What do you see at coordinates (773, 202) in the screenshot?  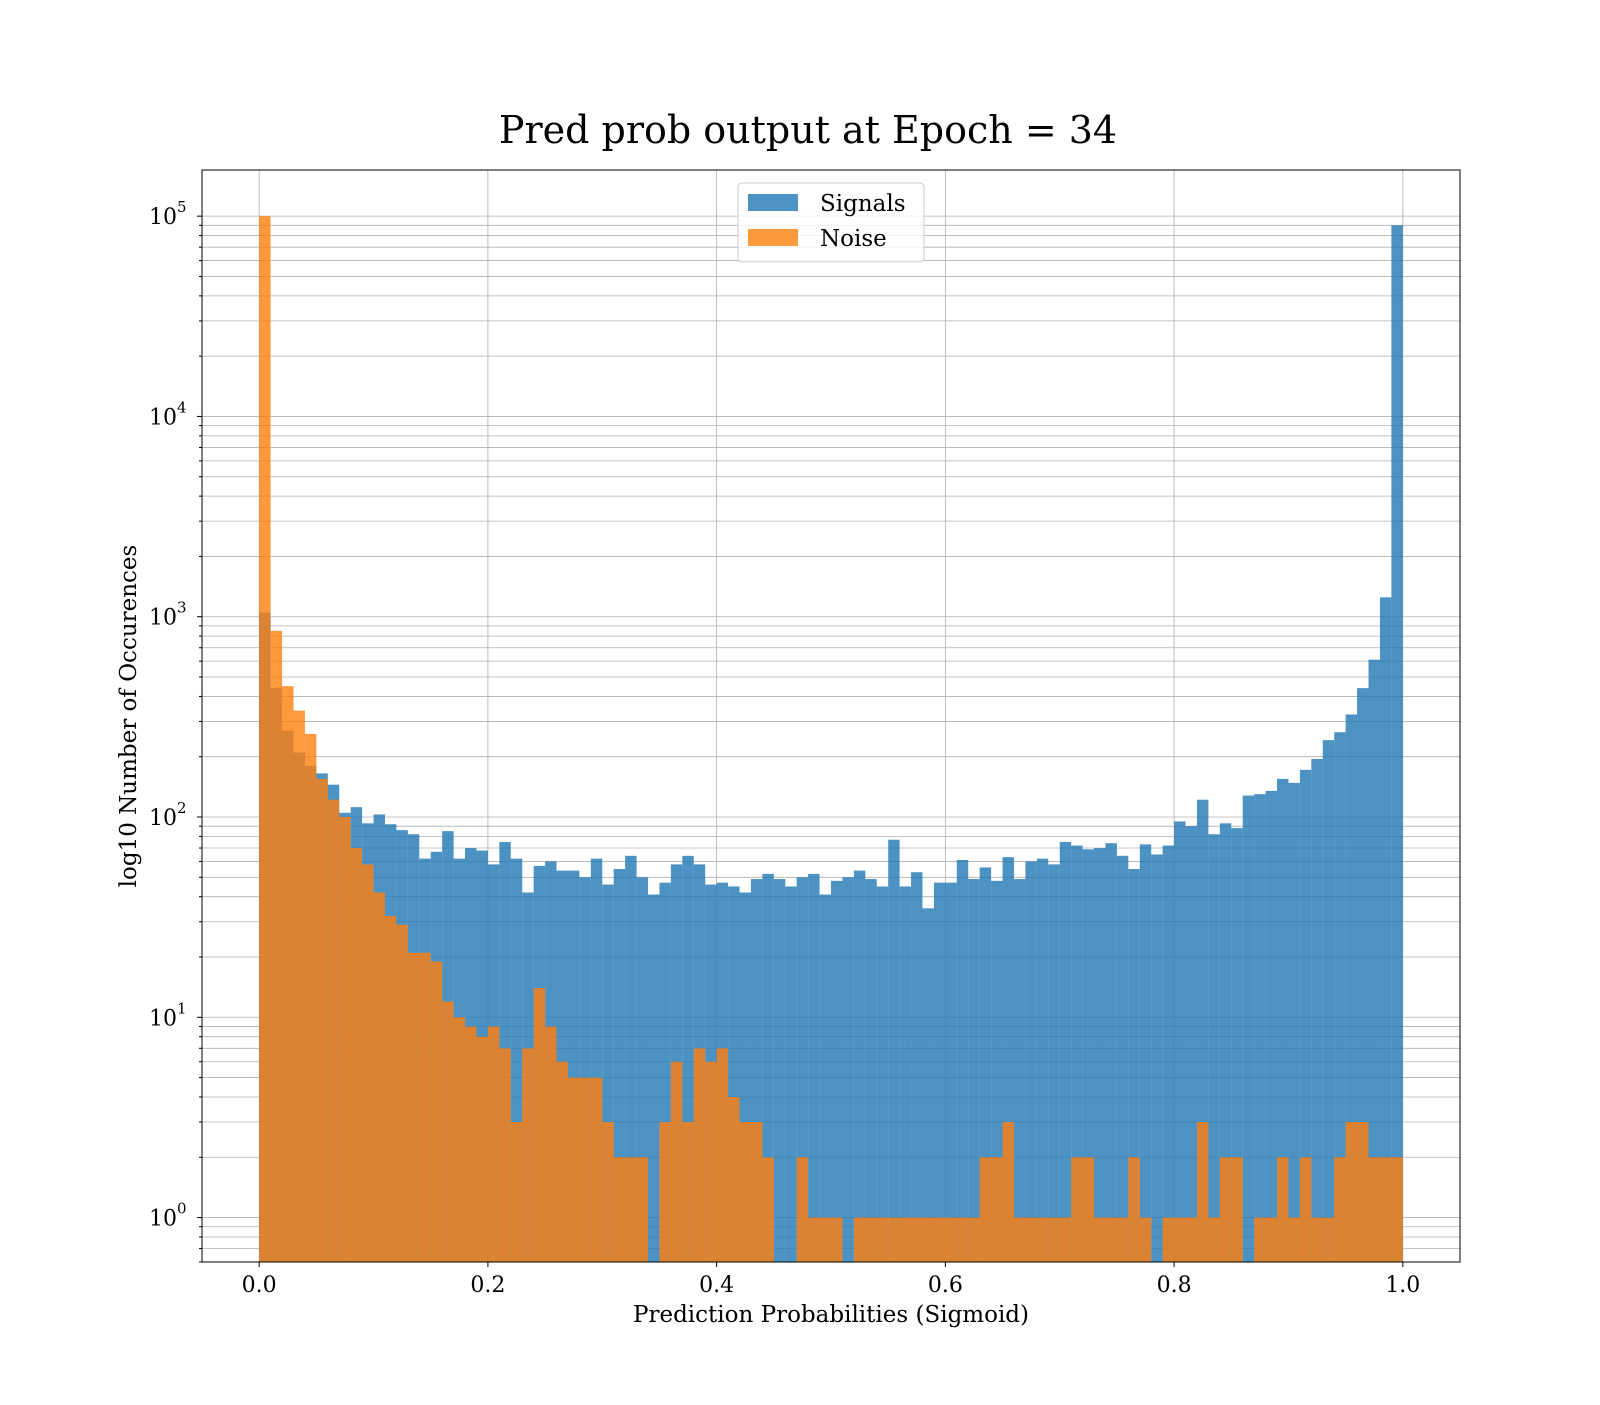 I see `legend-swatch-signals` at bounding box center [773, 202].